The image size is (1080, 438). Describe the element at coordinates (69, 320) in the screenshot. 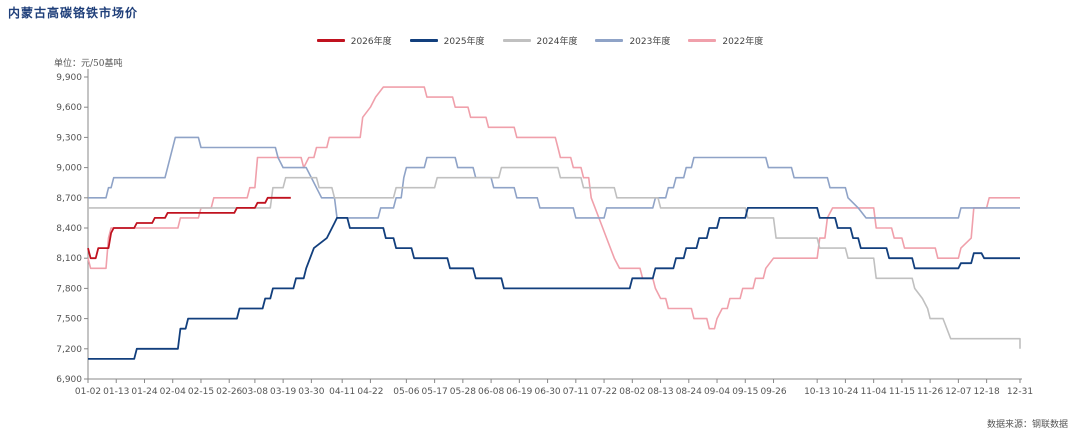

I see `y-tick-label: 7,500` at that location.